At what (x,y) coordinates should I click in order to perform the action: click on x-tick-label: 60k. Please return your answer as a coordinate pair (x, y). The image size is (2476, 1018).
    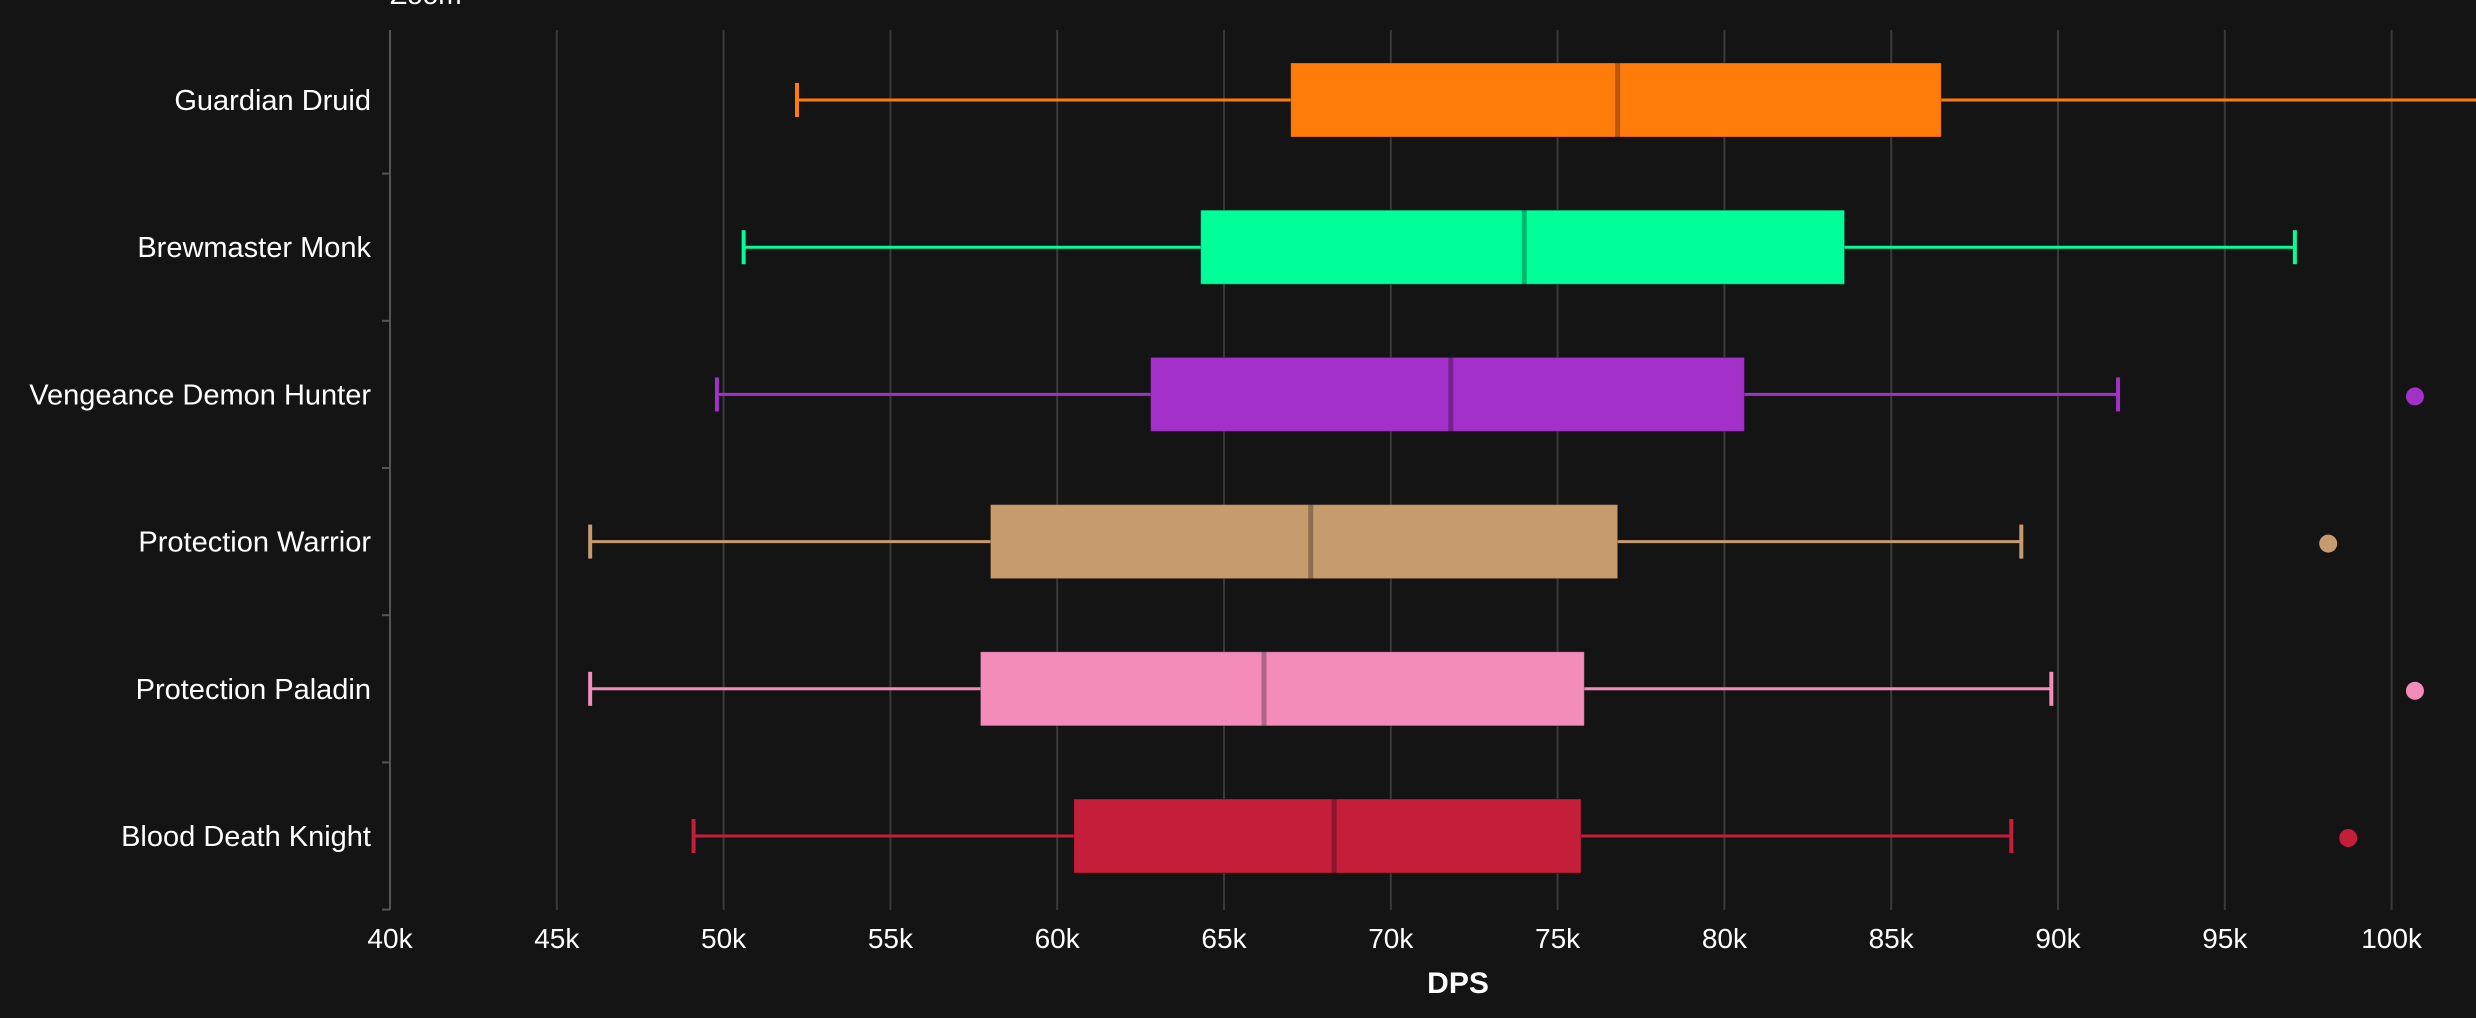
    Looking at the image, I should click on (1058, 938).